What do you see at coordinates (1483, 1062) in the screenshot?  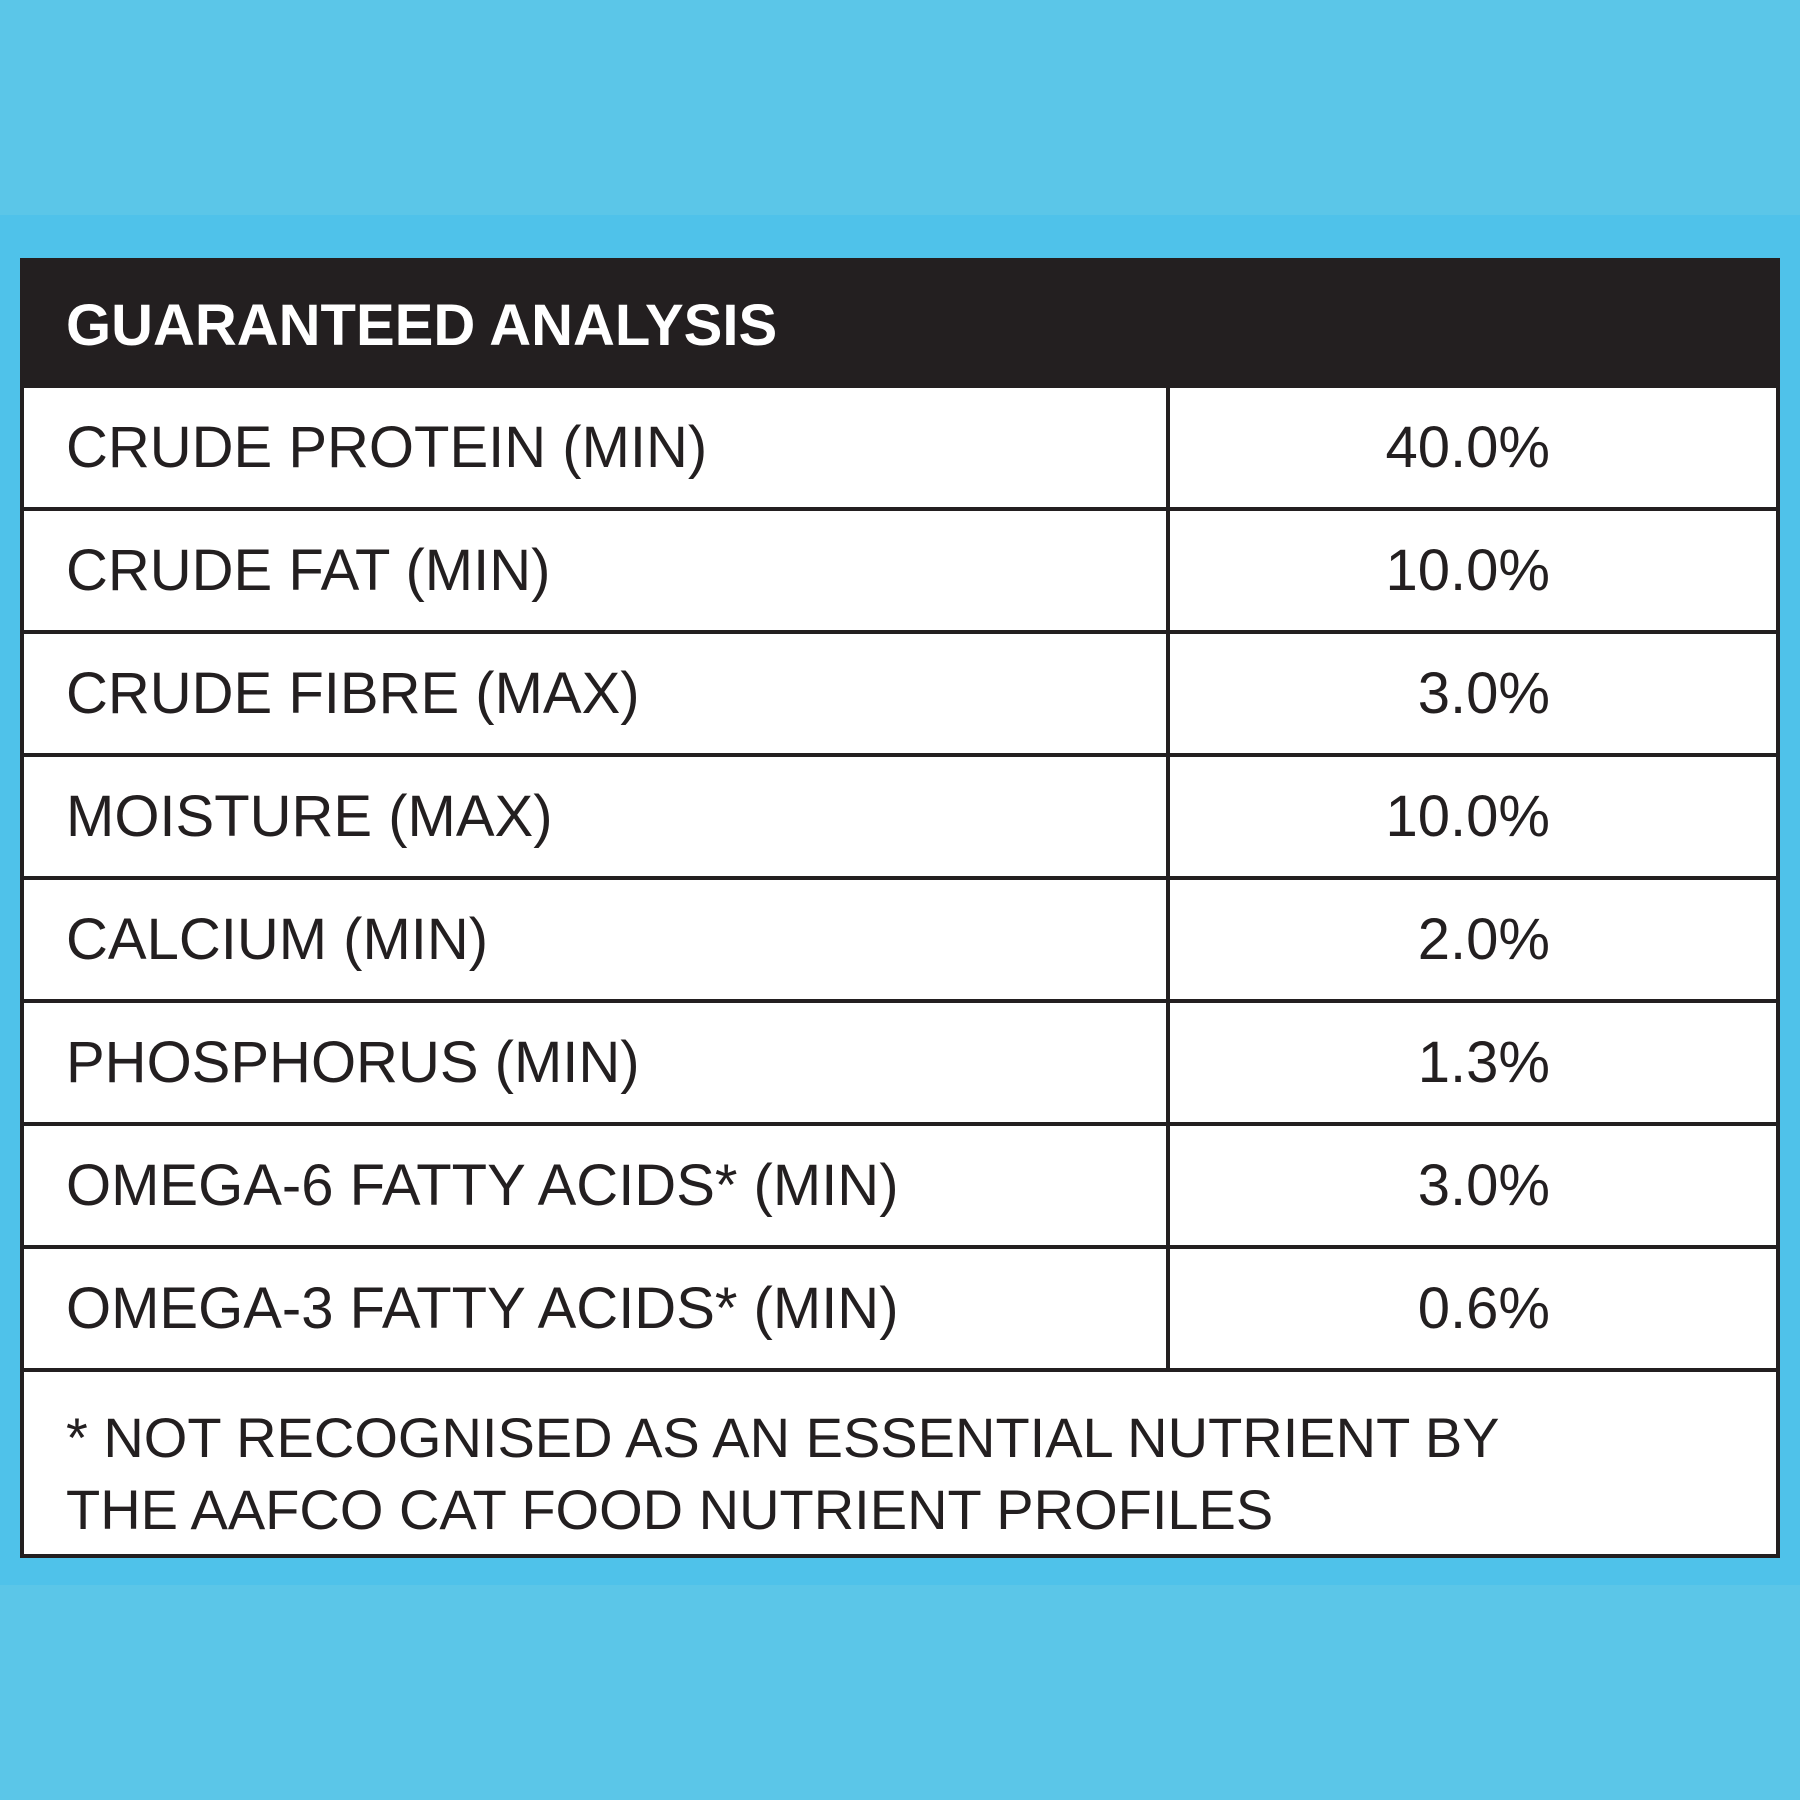 I see `nutrient-value: 1.3%` at bounding box center [1483, 1062].